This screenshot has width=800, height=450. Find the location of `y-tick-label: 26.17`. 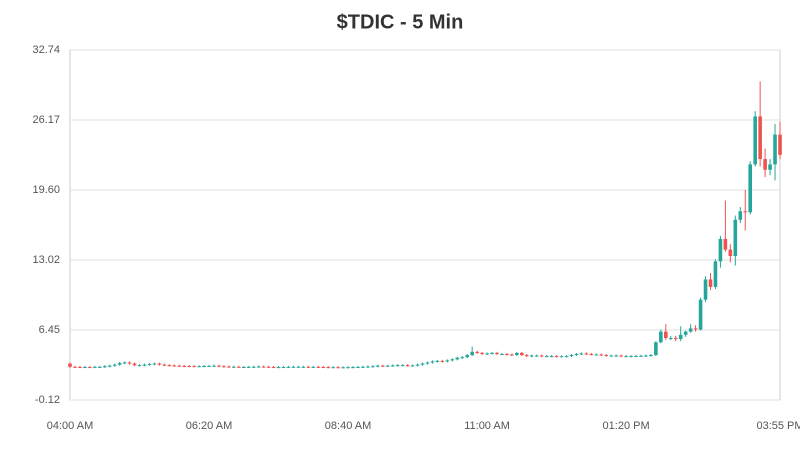

y-tick-label: 26.17 is located at coordinates (46, 120).